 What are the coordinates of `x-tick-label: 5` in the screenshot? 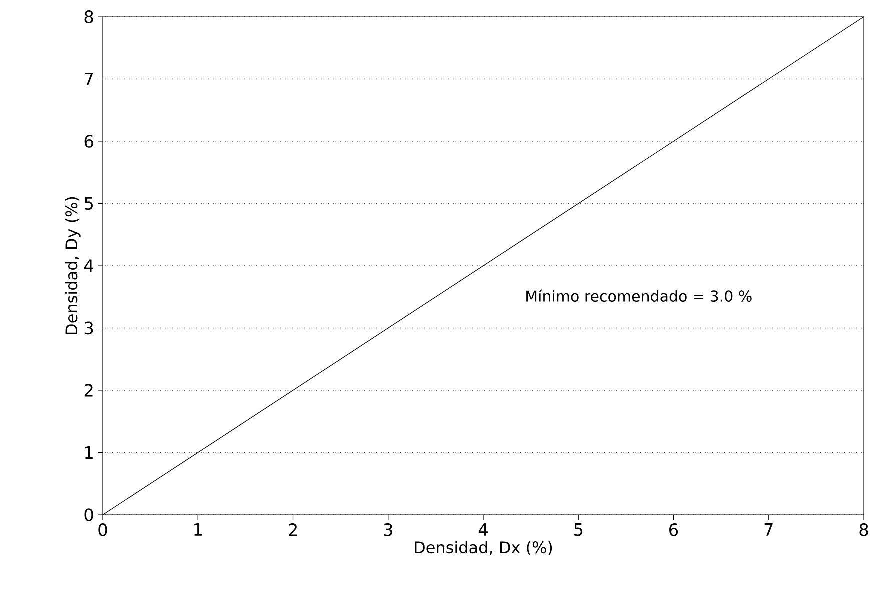 It's located at (578, 530).